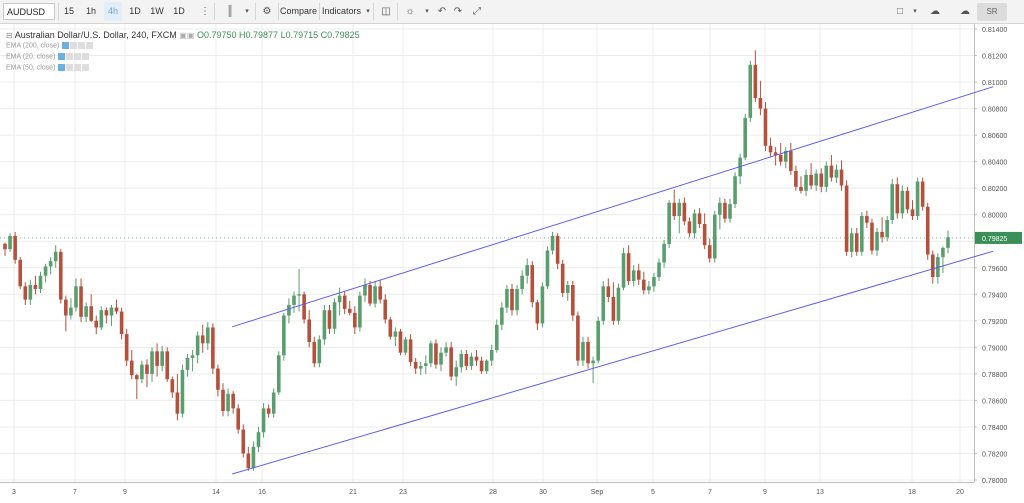  Describe the element at coordinates (994, 163) in the screenshot. I see `y-tick-label: 0.80400` at that location.